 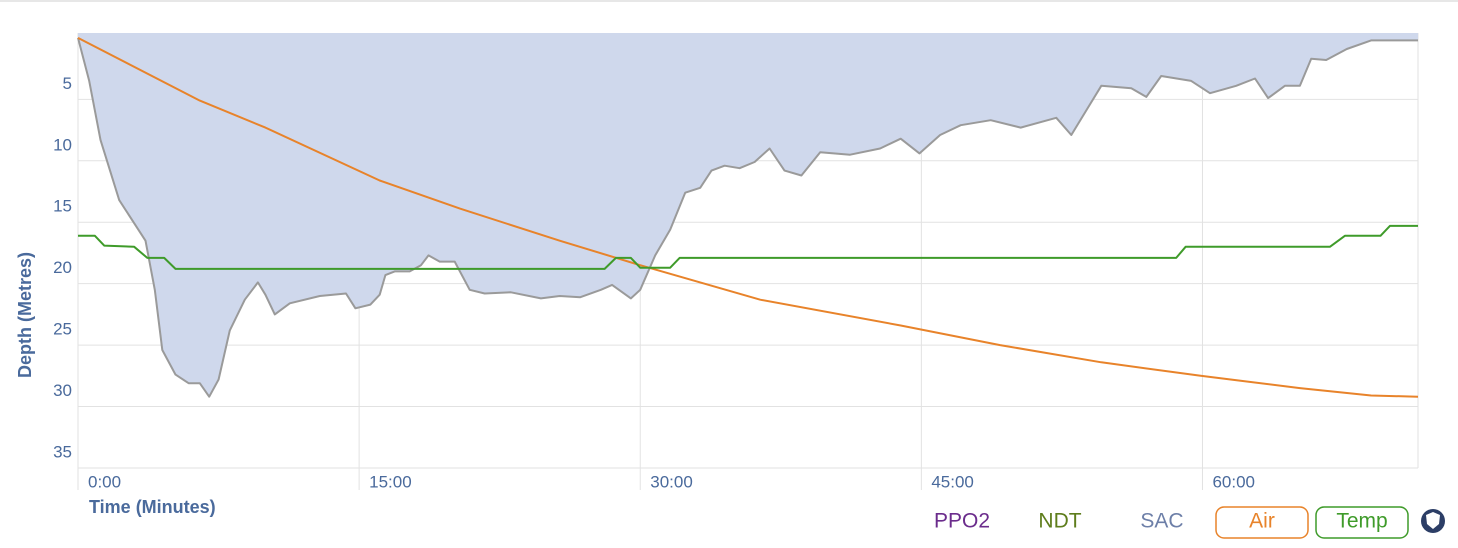 I want to click on legend-toggle: NDT, so click(x=1059, y=521).